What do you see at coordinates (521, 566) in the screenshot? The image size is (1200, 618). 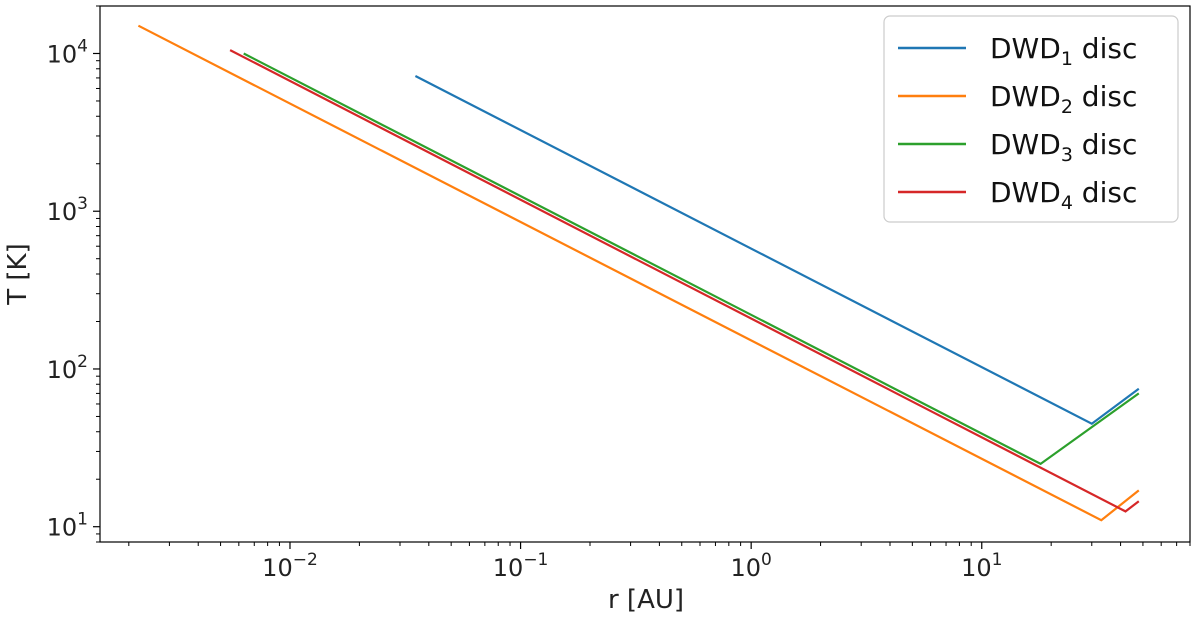 I see `x-tick-label: 10⁻¹` at bounding box center [521, 566].